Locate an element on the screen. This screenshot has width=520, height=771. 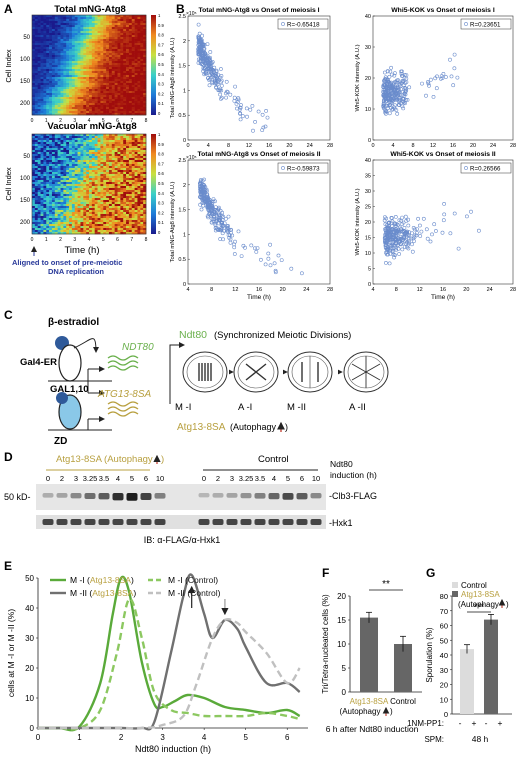
scatter-title: Whi5-KOK vs Onset of meiosis II is located at coordinates (442, 154).